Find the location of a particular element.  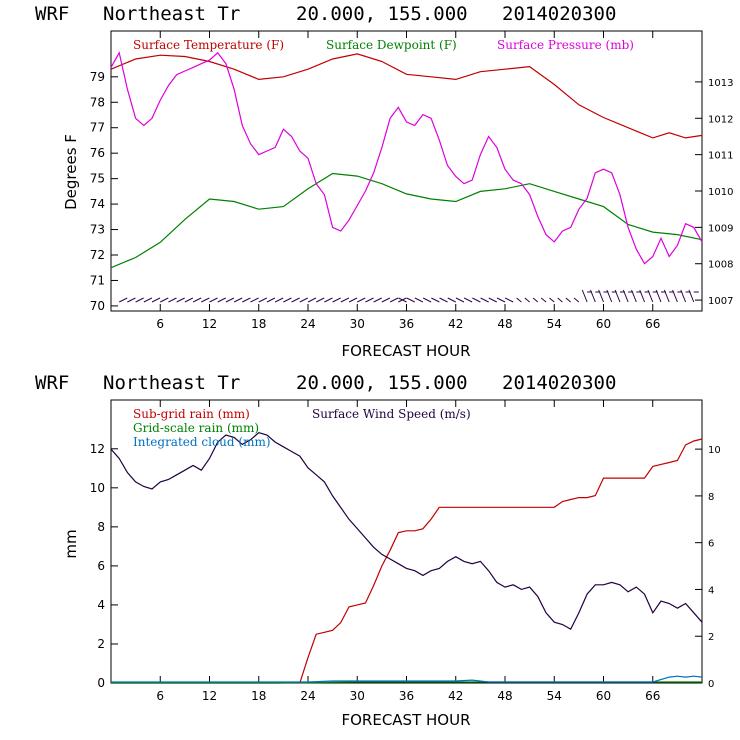

y-tick-label: 73 is located at coordinates (97, 230).